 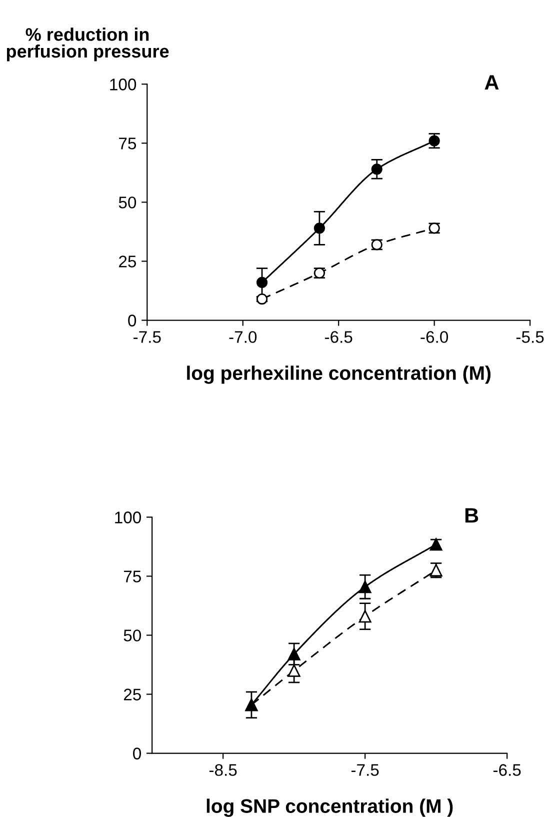 What do you see at coordinates (329, 807) in the screenshot?
I see `x-axis-title: log SNP concentration (M )` at bounding box center [329, 807].